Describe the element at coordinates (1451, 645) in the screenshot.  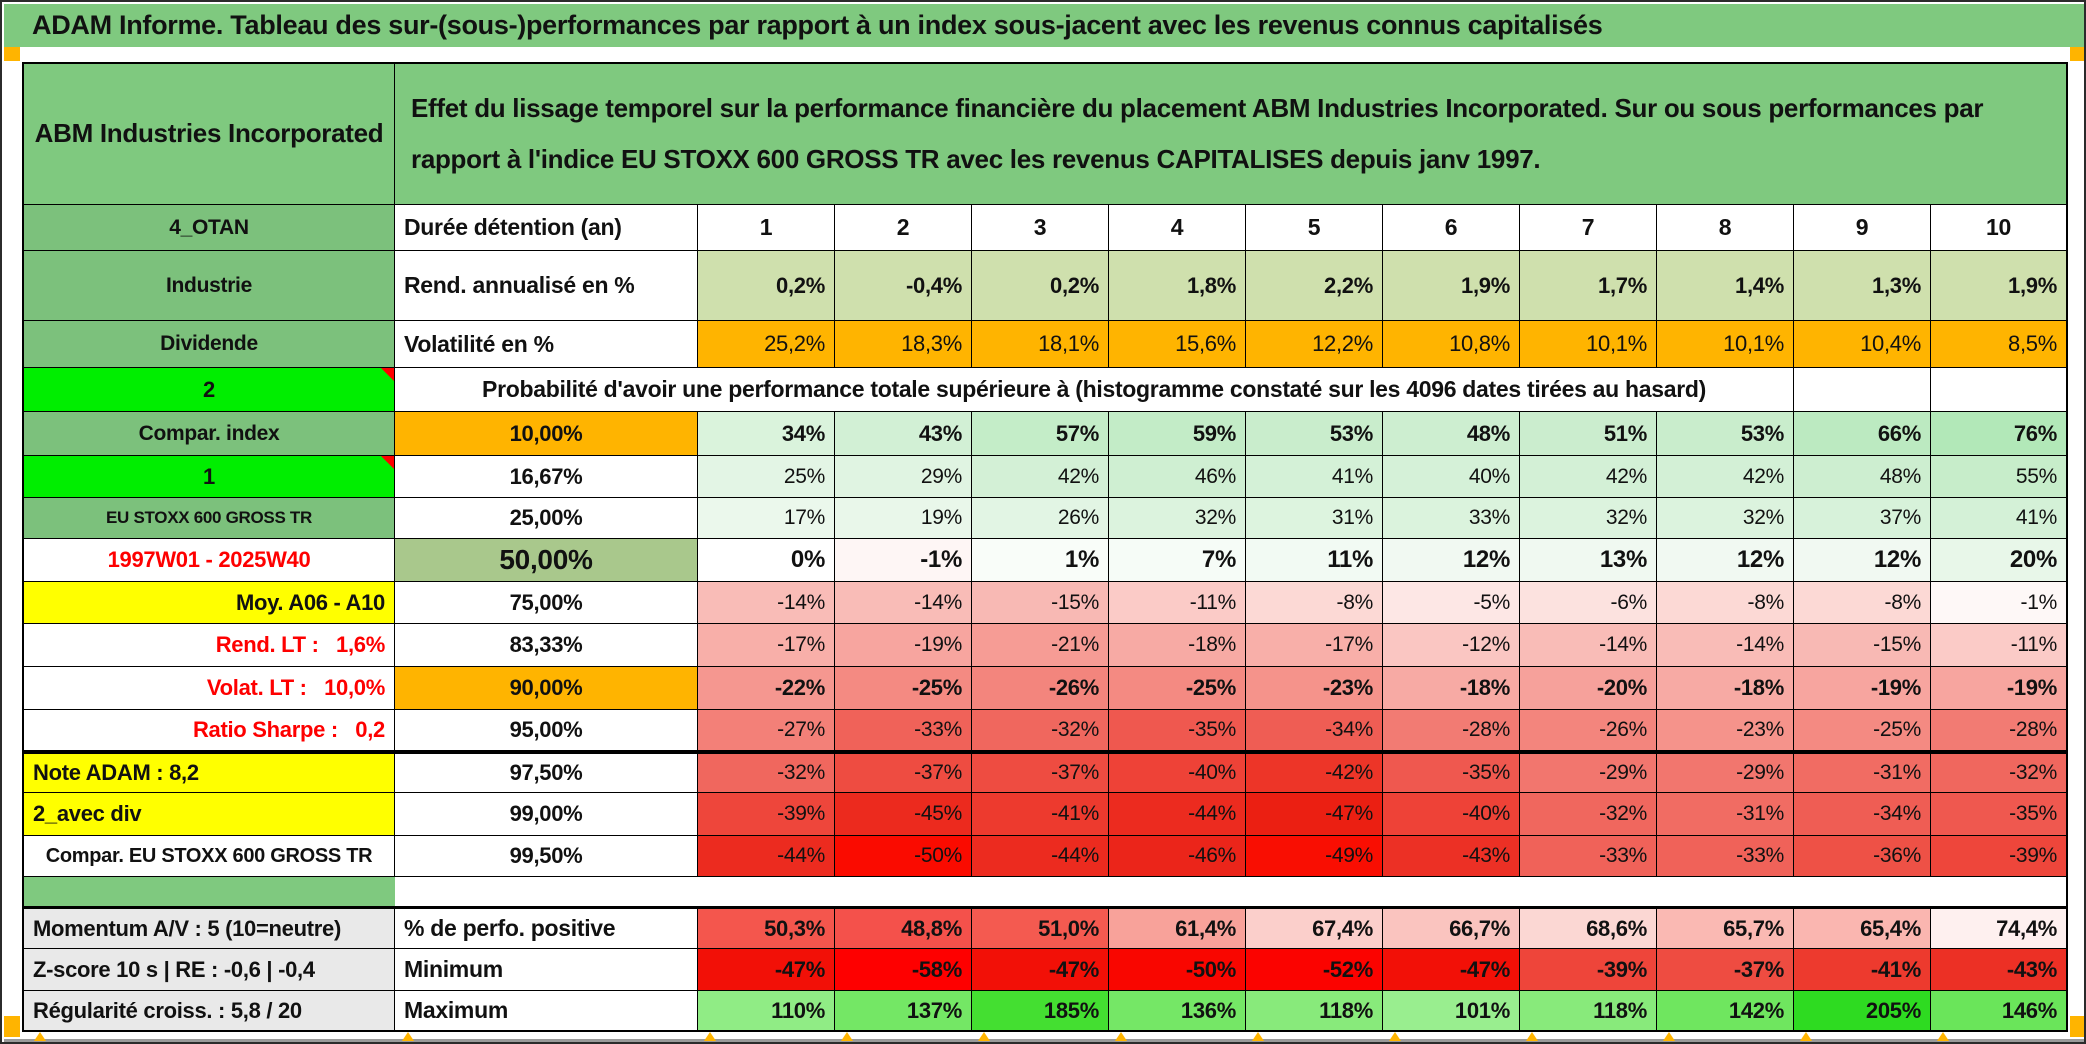
I see `table-cell: -12%` at that location.